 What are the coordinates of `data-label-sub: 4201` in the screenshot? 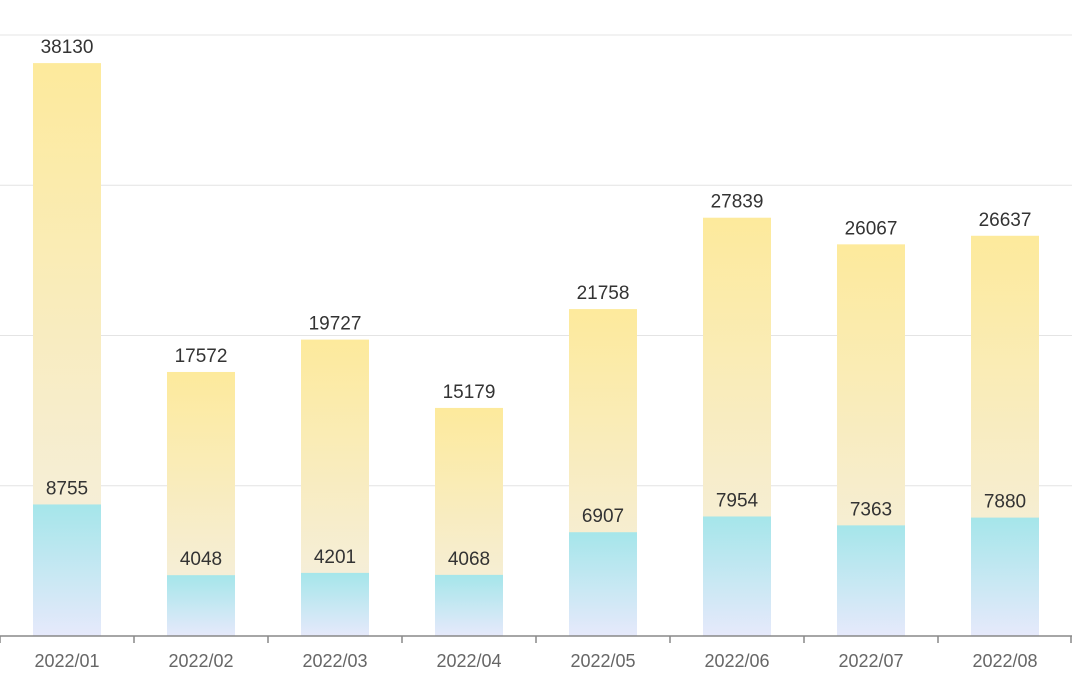 It's located at (335, 557).